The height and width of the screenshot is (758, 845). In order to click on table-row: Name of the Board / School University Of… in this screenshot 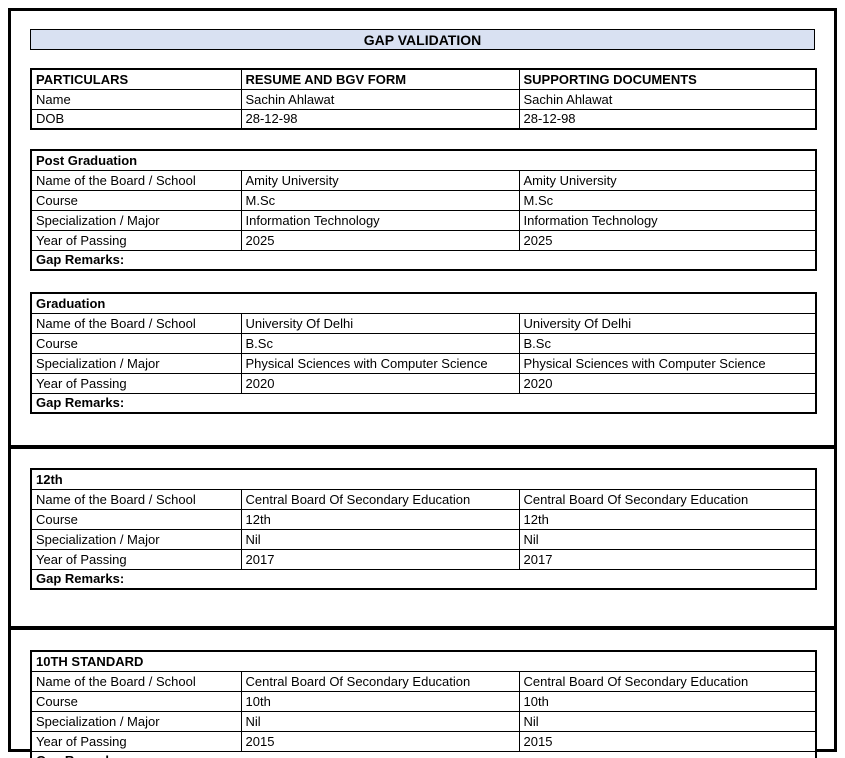, I will do `click(423, 323)`.